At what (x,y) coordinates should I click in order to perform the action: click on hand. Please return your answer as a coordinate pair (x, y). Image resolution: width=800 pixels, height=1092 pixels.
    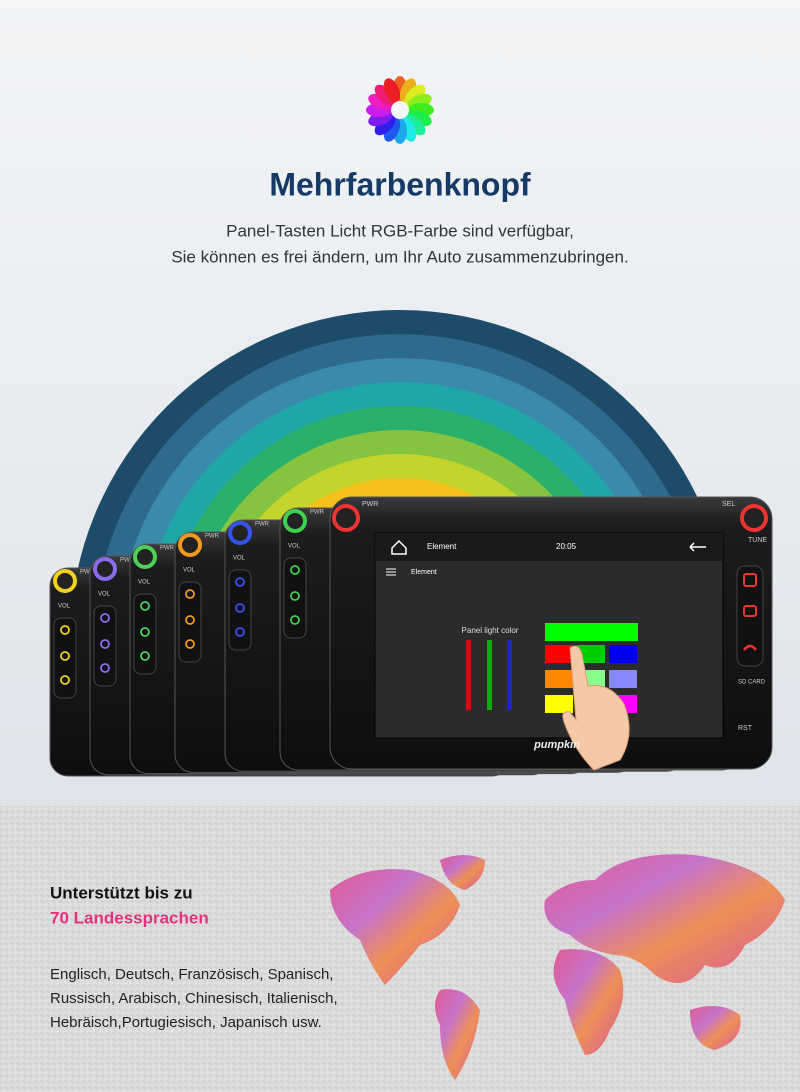
    Looking at the image, I should click on (596, 708).